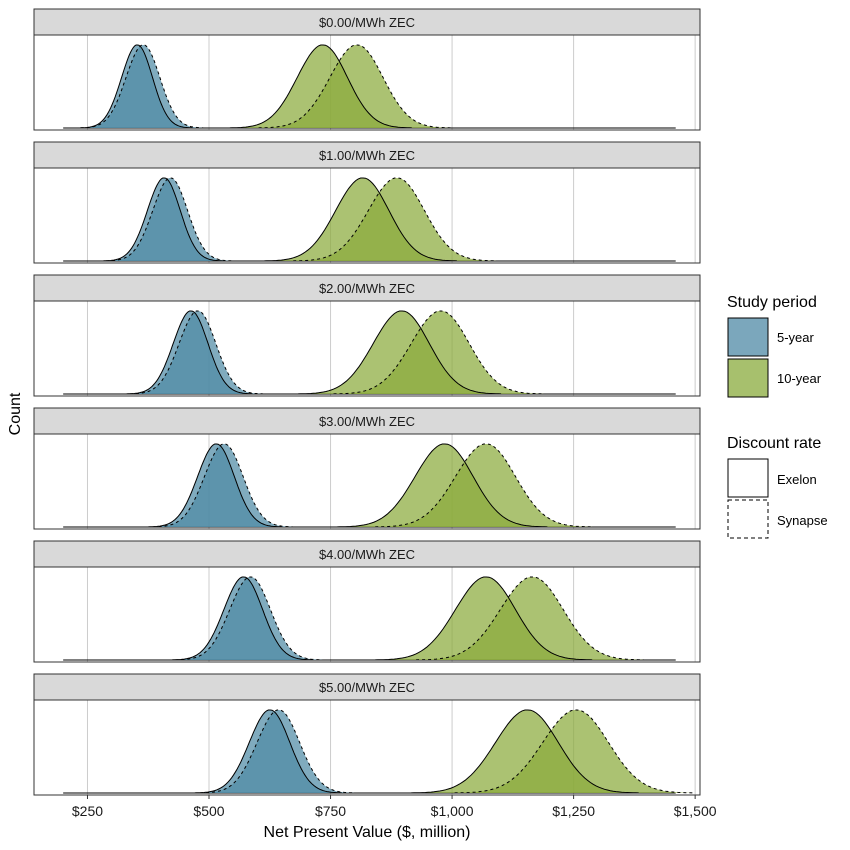  I want to click on x-axis: $250 $500 $750 $1,000 $1,250 $1,500, so click(394, 807).